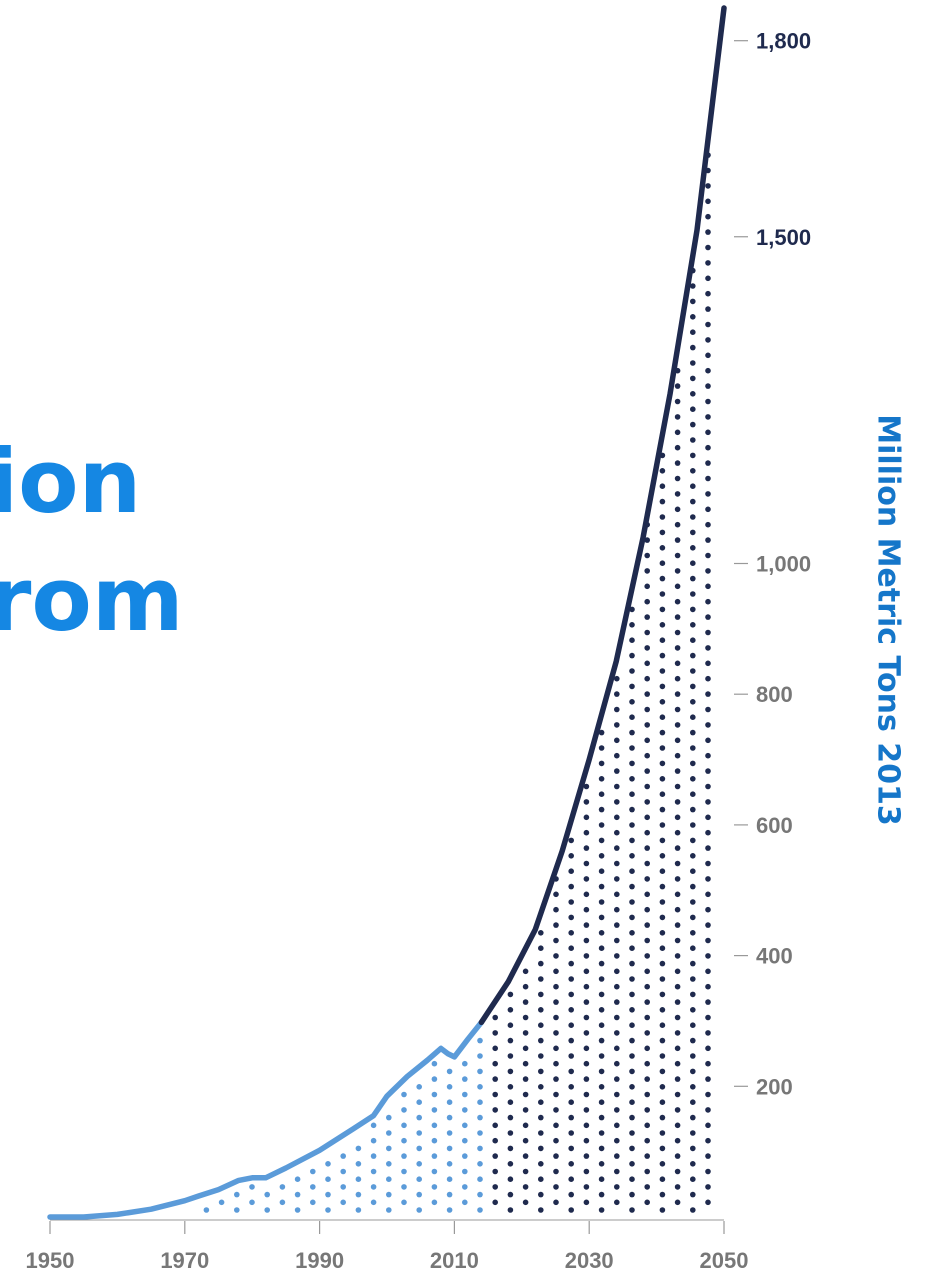  Describe the element at coordinates (266, 1119) in the screenshot. I see `historical-series-line` at that location.